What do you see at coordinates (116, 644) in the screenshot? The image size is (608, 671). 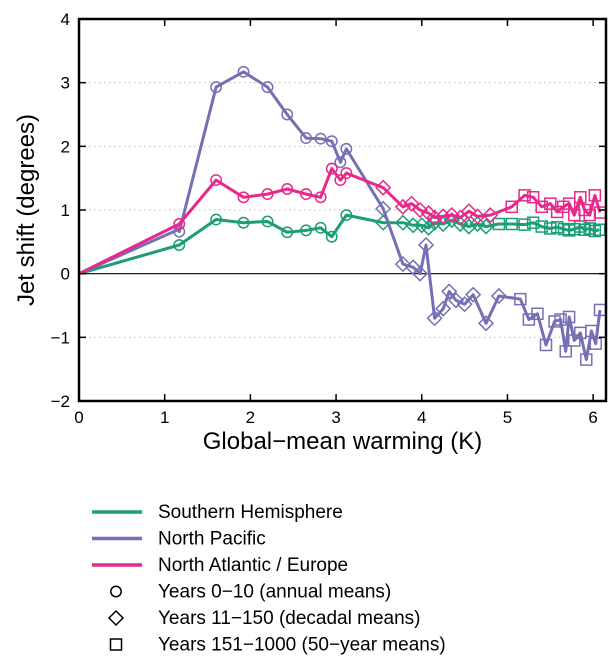 I see `legend-marker-square` at bounding box center [116, 644].